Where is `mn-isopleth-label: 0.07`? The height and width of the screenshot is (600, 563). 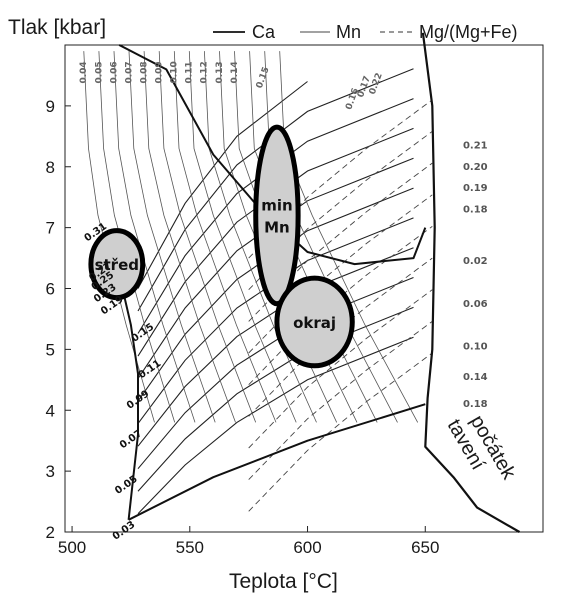
mn-isopleth-label: 0.07 is located at coordinates (129, 72).